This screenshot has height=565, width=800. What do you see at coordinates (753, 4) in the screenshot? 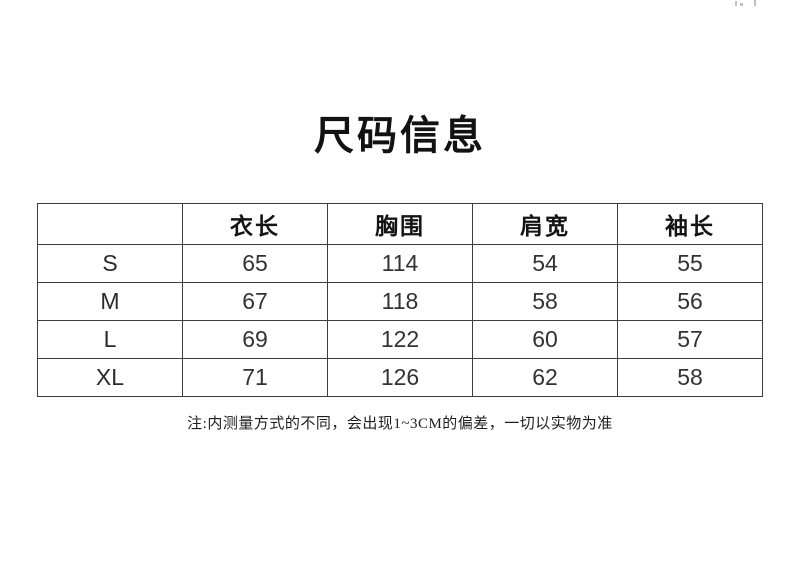
I see `cropped-text-artifact` at bounding box center [753, 4].